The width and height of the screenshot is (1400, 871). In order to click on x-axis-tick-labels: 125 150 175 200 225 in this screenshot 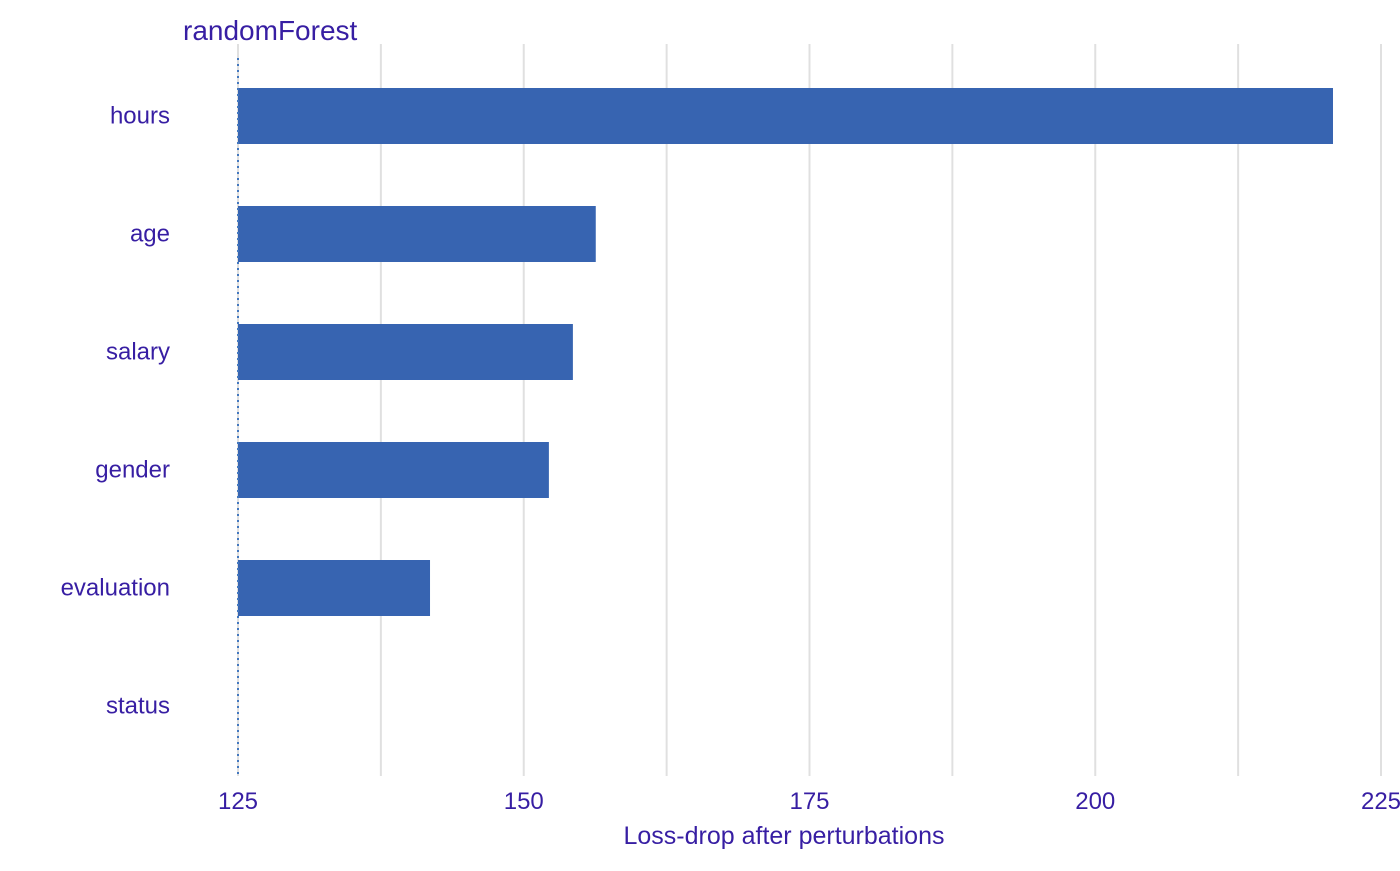, I will do `click(809, 801)`.